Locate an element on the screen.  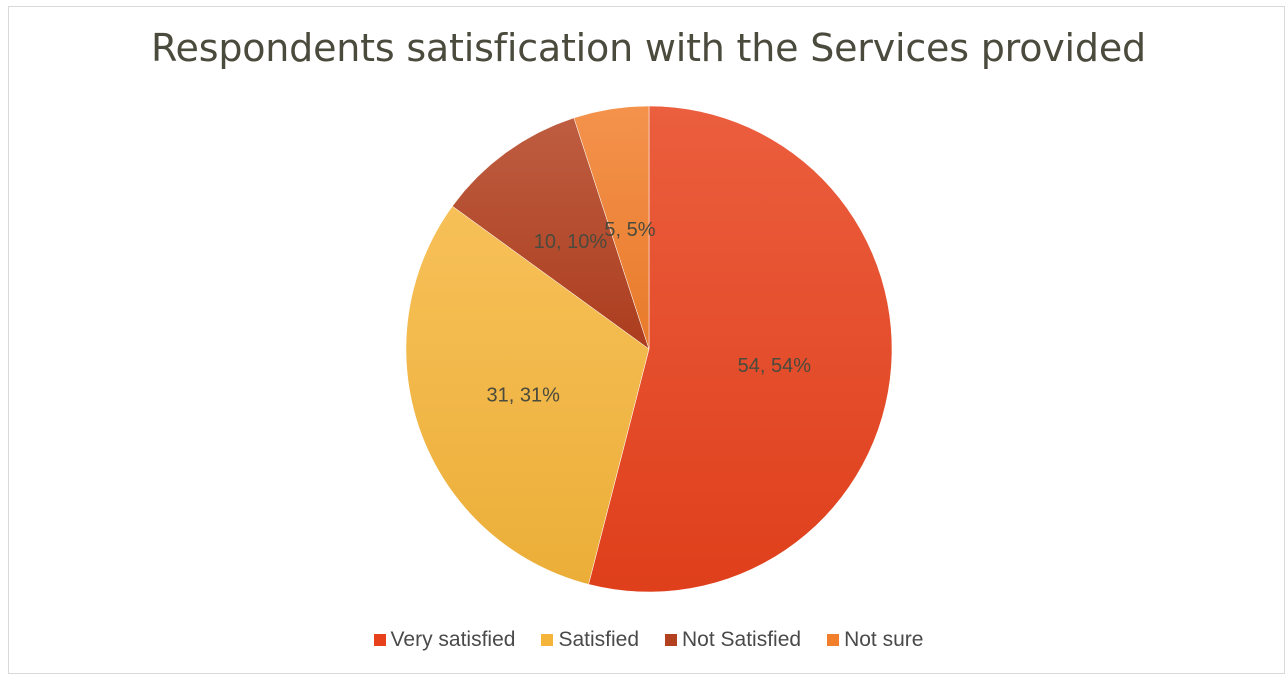
pie-slice-not-sure is located at coordinates (611, 227).